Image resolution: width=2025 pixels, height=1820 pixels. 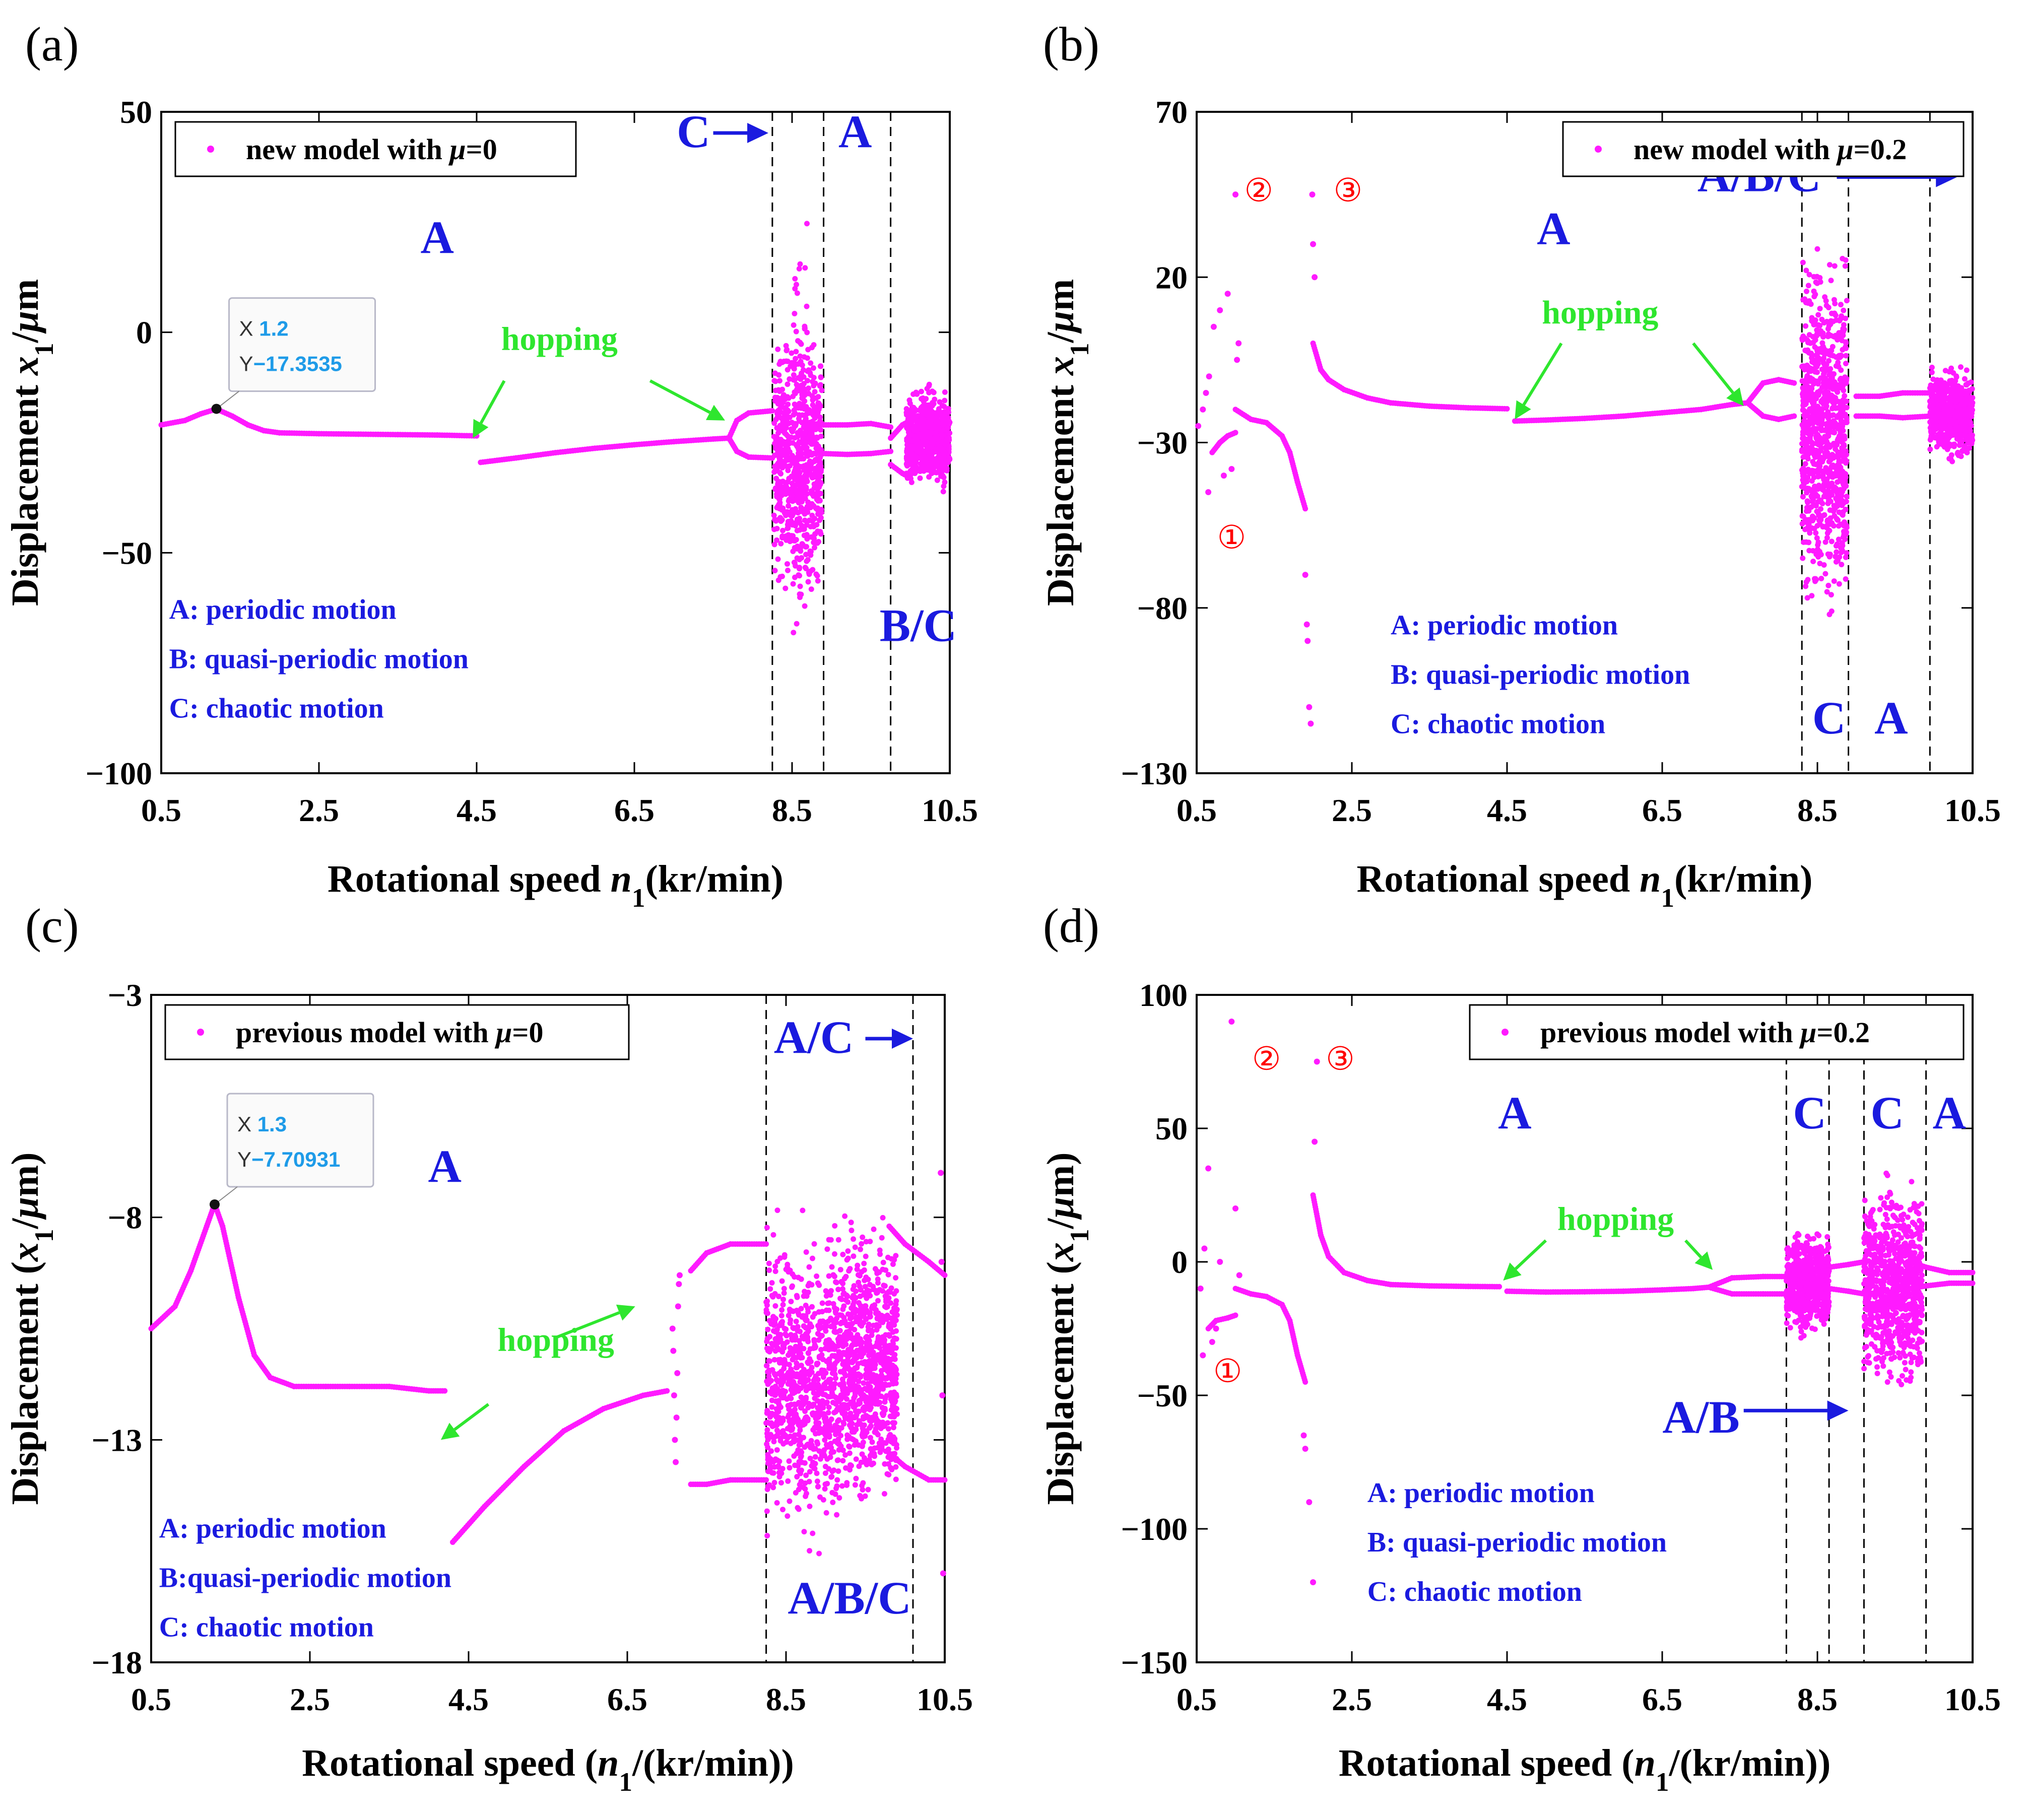 What do you see at coordinates (161, 810) in the screenshot?
I see `x-tick-label: 0.5` at bounding box center [161, 810].